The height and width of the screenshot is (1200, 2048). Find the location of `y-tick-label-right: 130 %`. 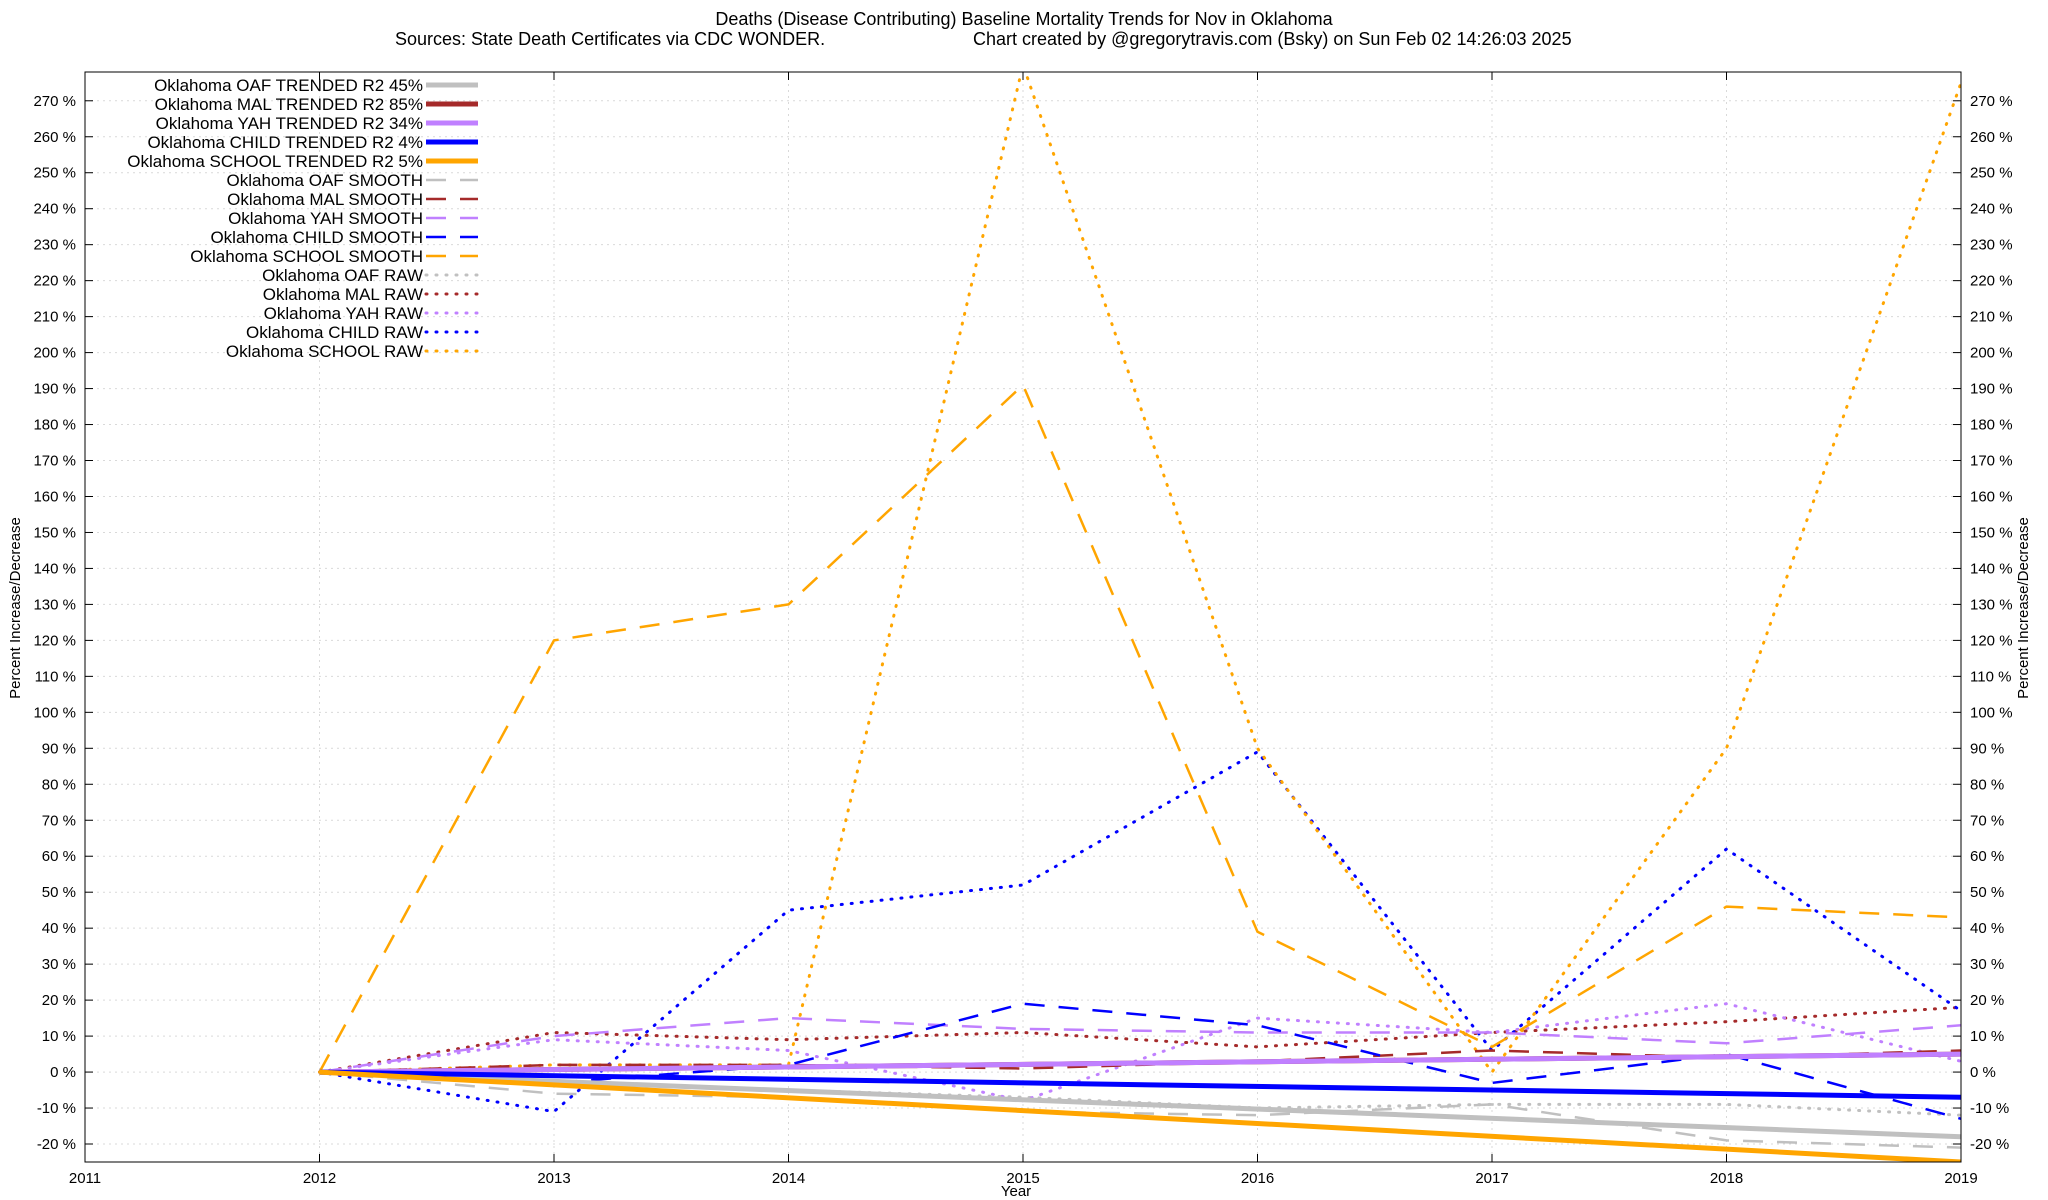

y-tick-label-right: 130 % is located at coordinates (1991, 604).